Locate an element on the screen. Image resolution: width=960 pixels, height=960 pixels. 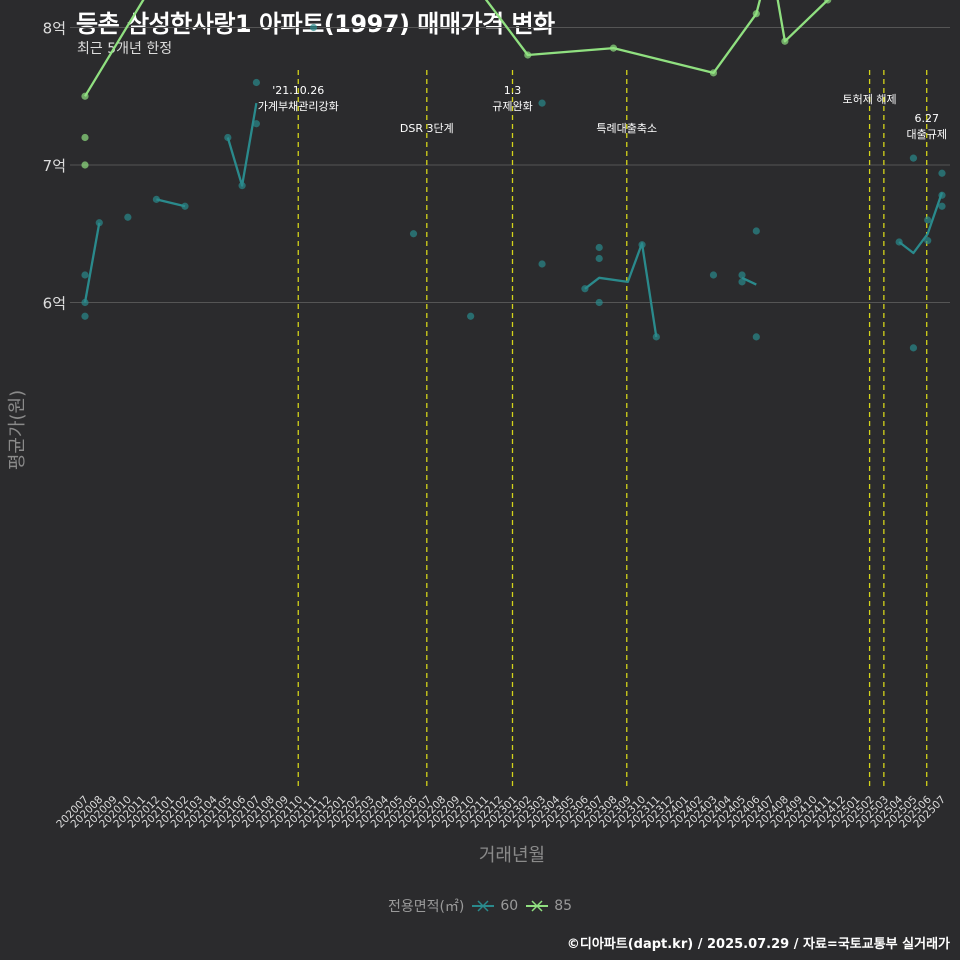
legend-label-85: 85 is located at coordinates (563, 906).